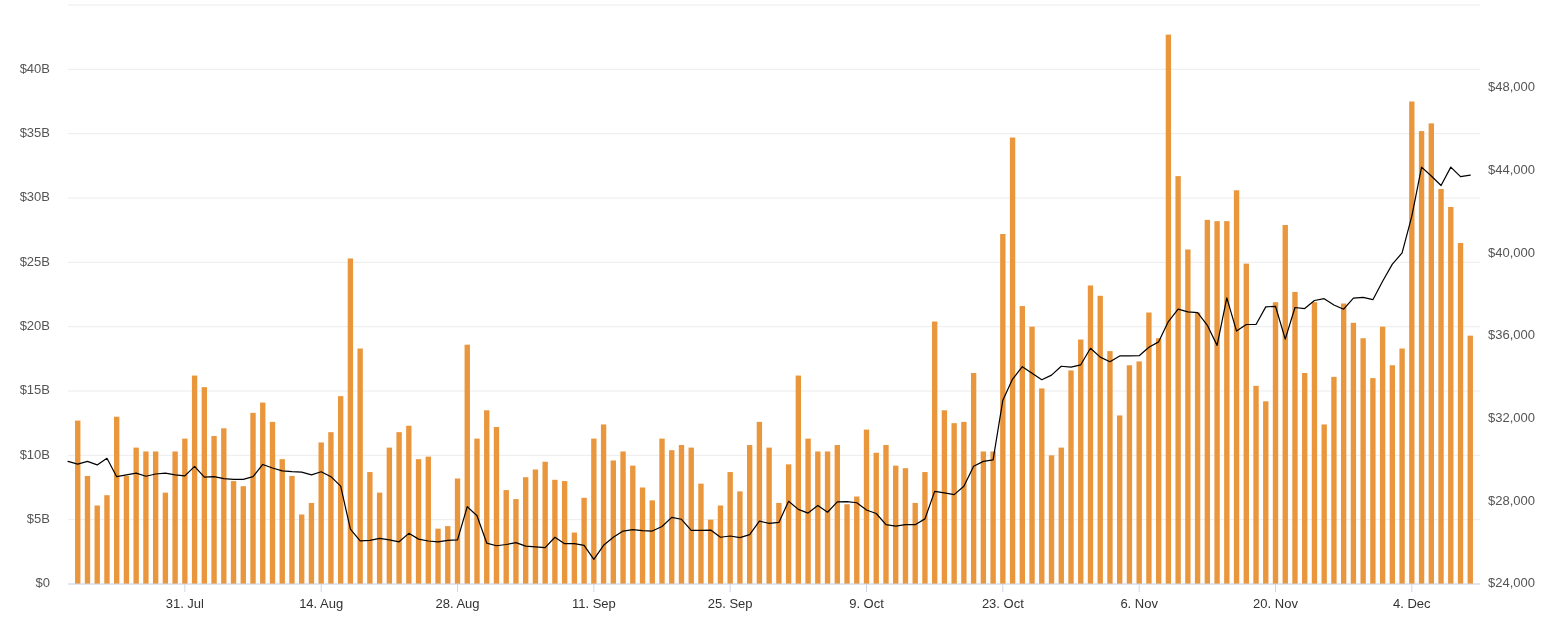 The height and width of the screenshot is (629, 1558). I want to click on y-tick-label: $15B, so click(34, 390).